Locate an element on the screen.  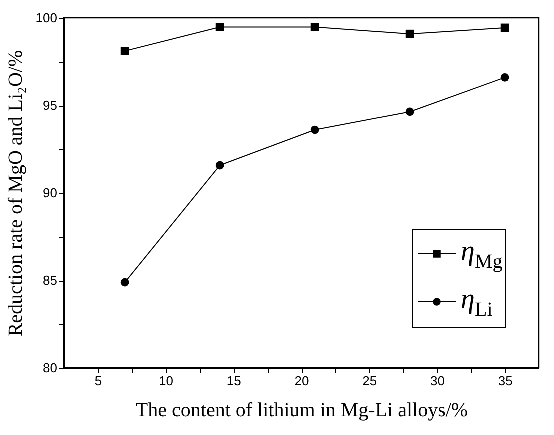
y-axis-title: Reduction rate of MgO and Li₂O/% is located at coordinates (15, 193).